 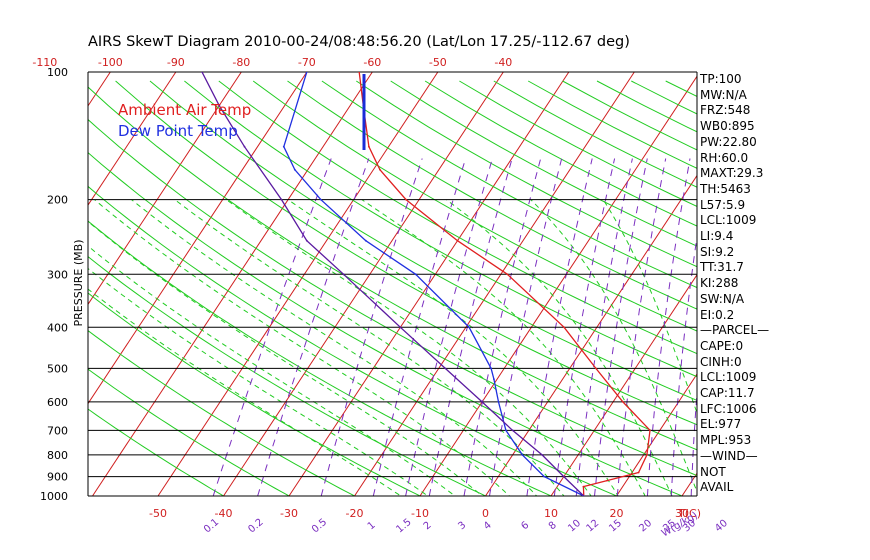 What do you see at coordinates (110, 62) in the screenshot?
I see `top-temperature-tick-label: -100` at bounding box center [110, 62].